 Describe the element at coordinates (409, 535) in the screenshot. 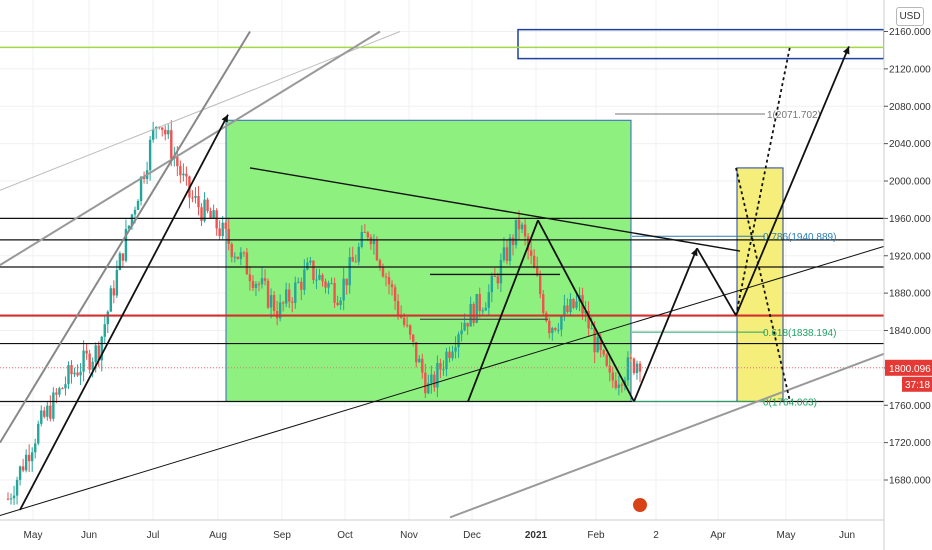

I see `time-tick-label: Nov` at that location.